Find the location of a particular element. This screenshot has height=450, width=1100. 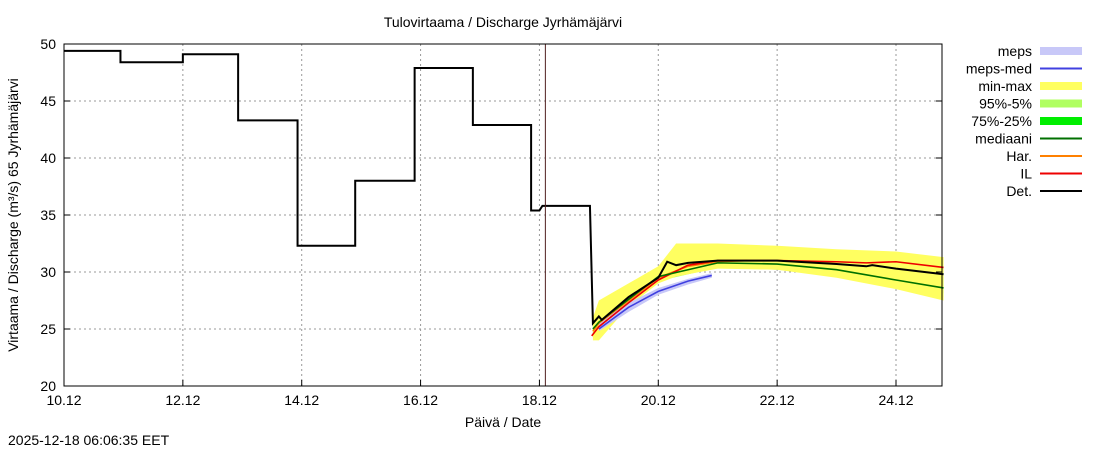

series-line-mepsmed is located at coordinates (655, 302).